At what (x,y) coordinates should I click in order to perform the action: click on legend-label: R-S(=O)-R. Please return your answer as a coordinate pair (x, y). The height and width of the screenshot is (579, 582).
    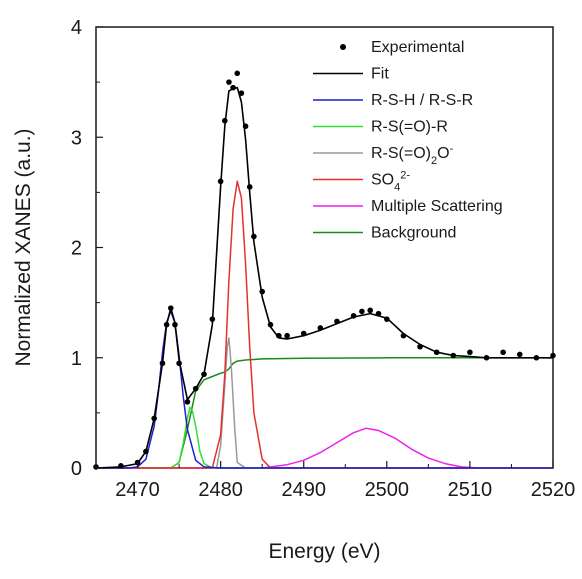
    Looking at the image, I should click on (409, 127).